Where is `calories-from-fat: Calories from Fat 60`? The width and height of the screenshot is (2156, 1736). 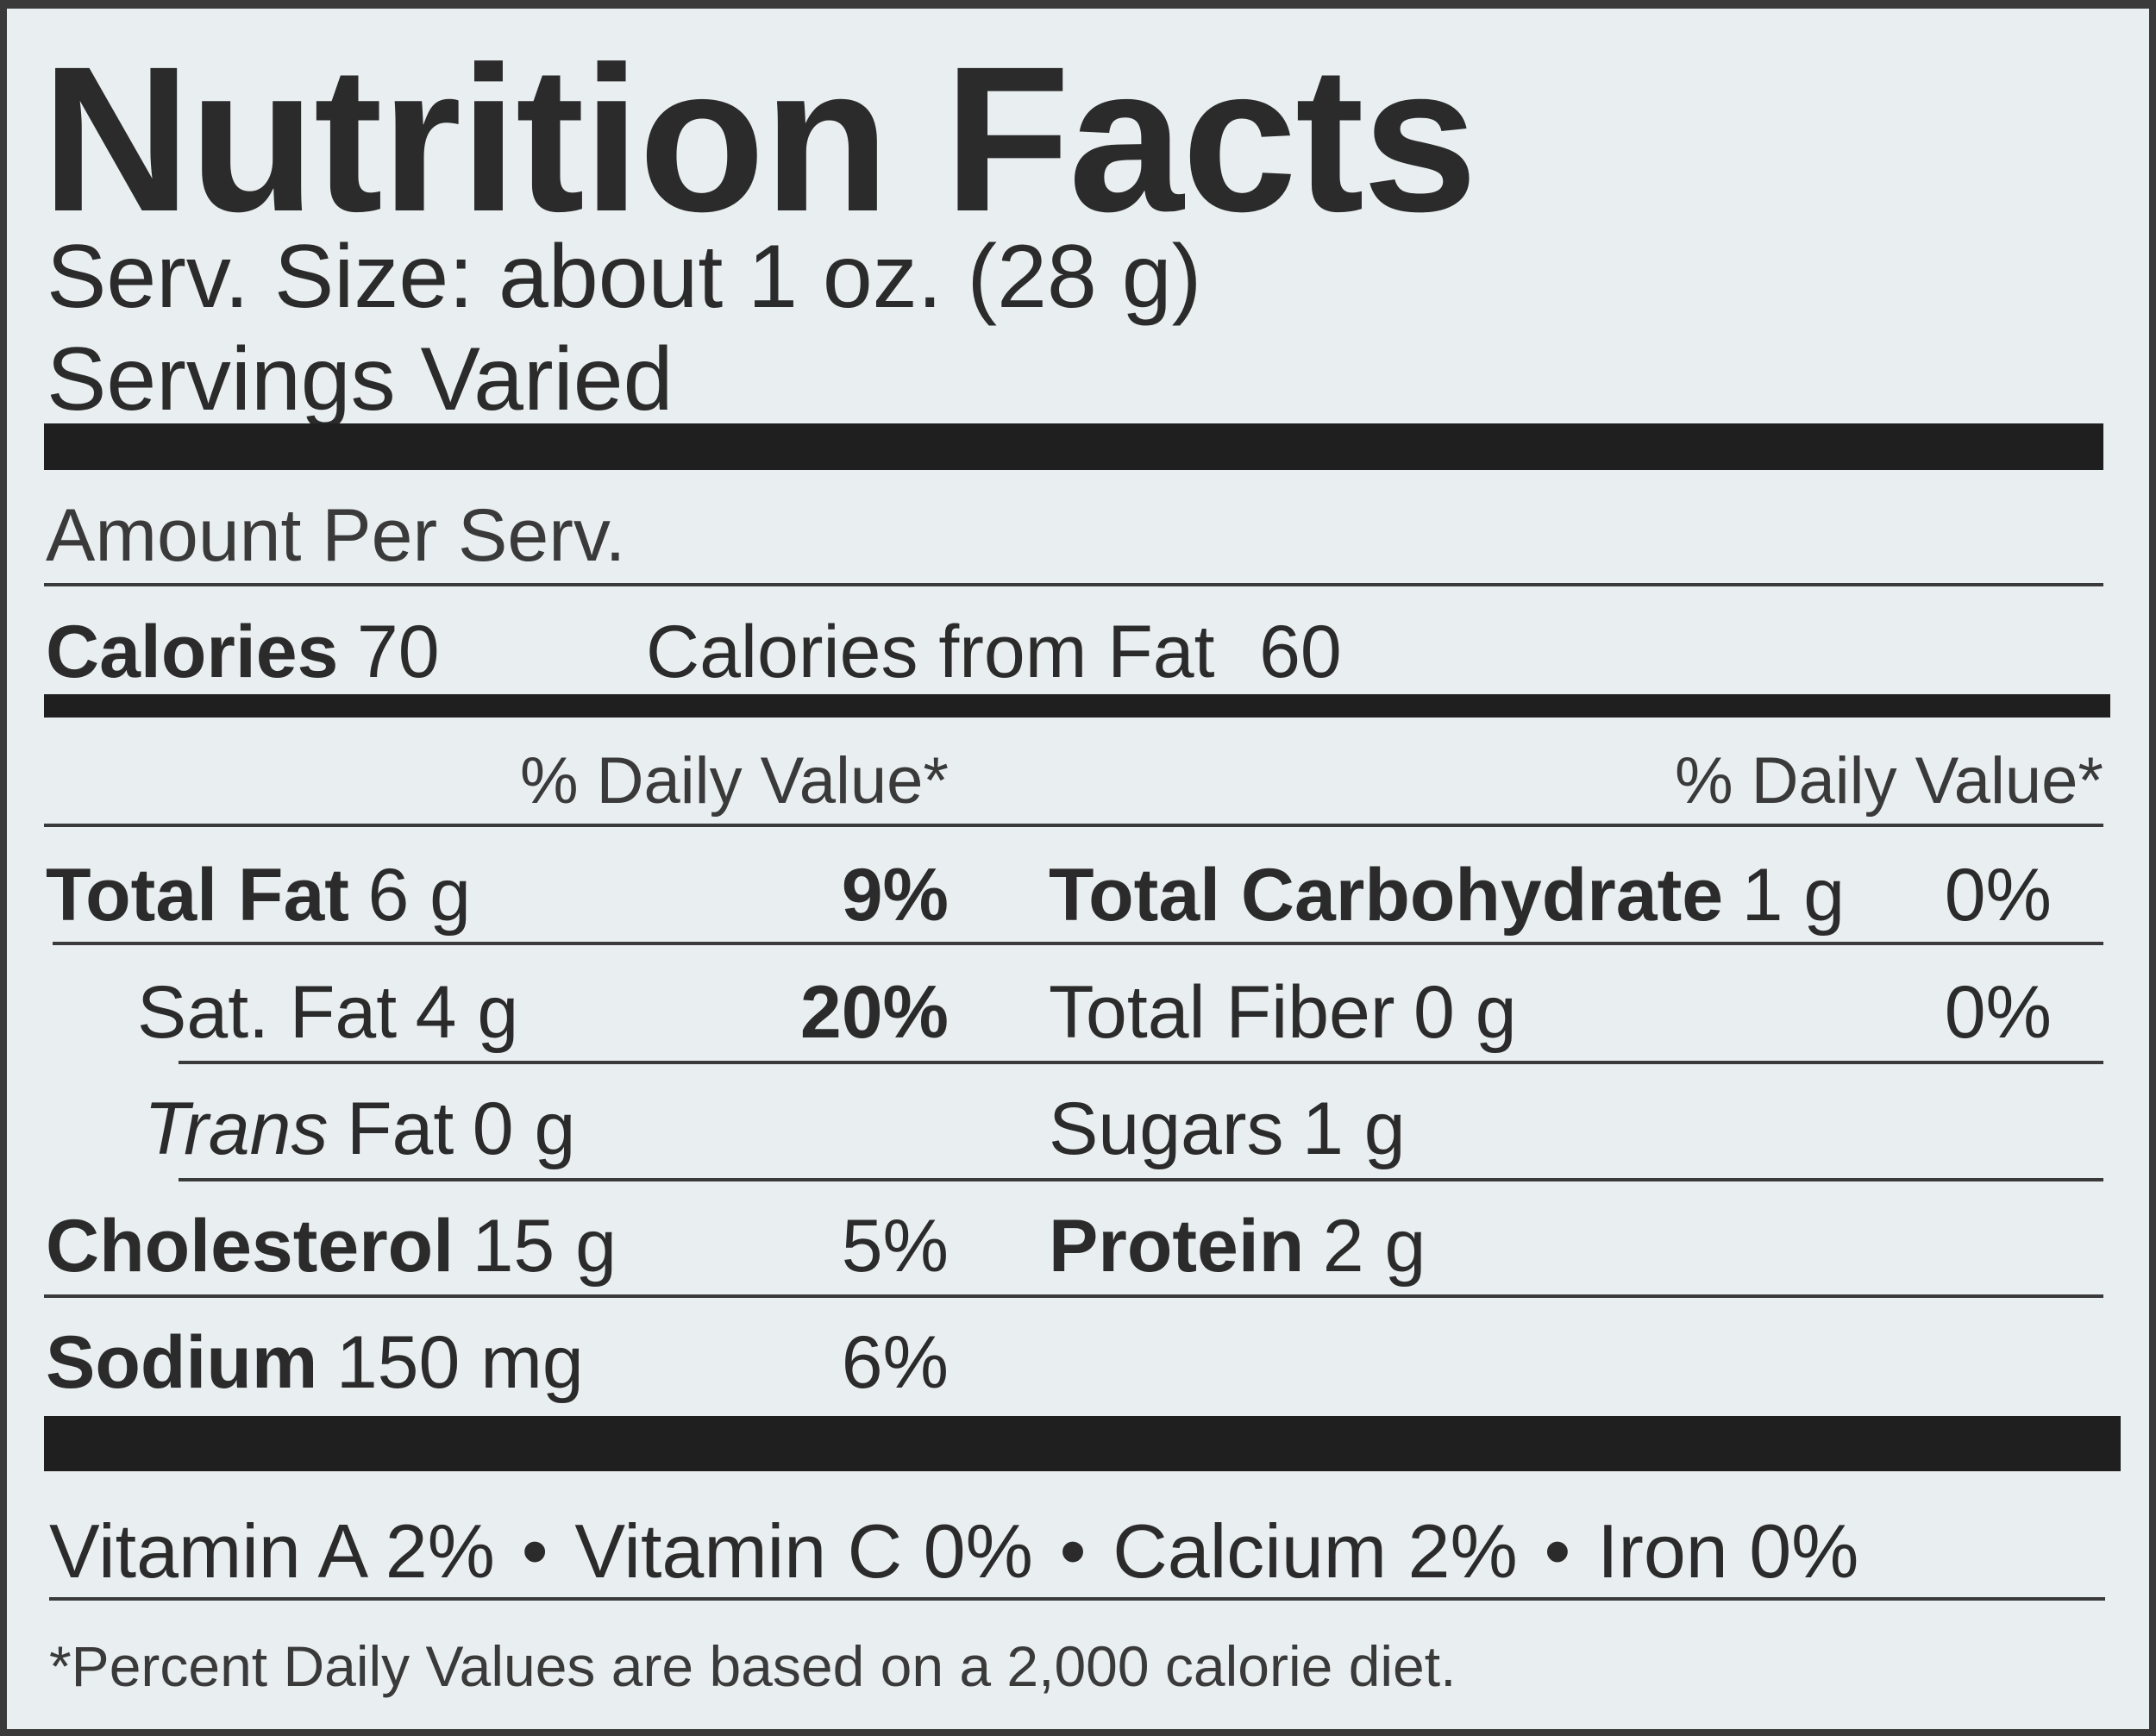 calories-from-fat: Calories from Fat 60 is located at coordinates (994, 652).